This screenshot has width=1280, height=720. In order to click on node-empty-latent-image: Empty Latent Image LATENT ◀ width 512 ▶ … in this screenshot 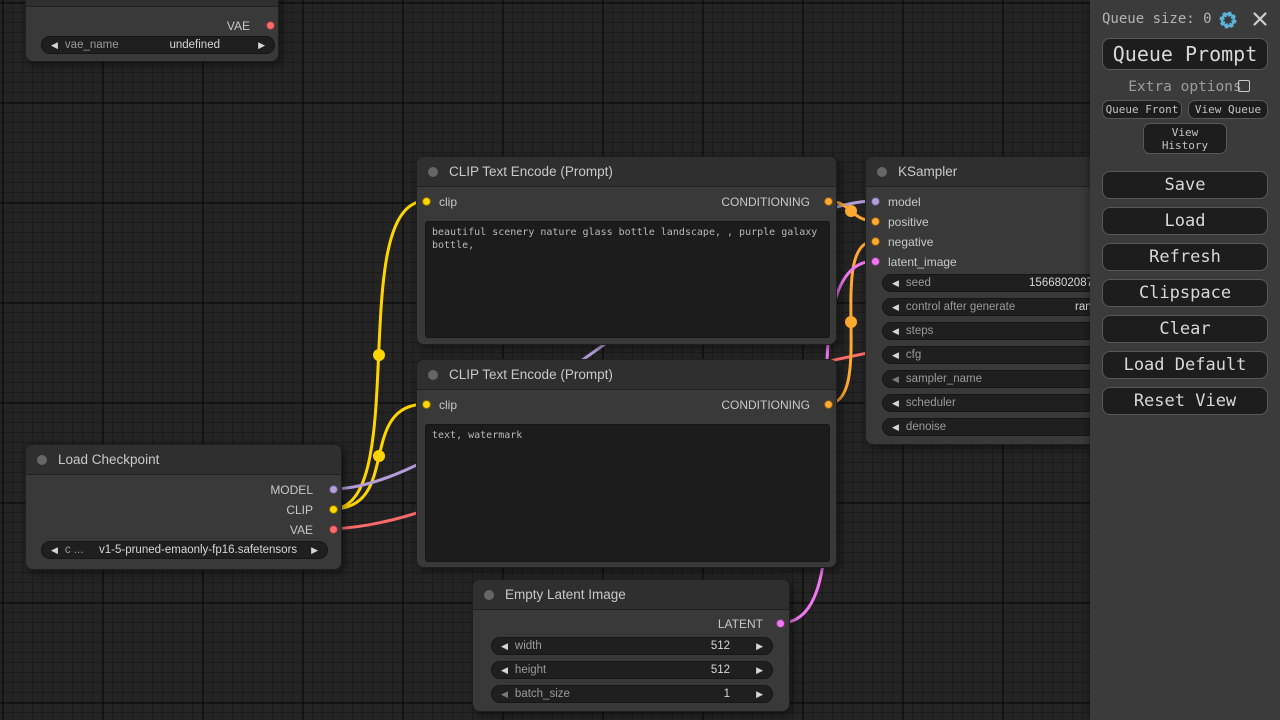, I will do `click(631, 645)`.